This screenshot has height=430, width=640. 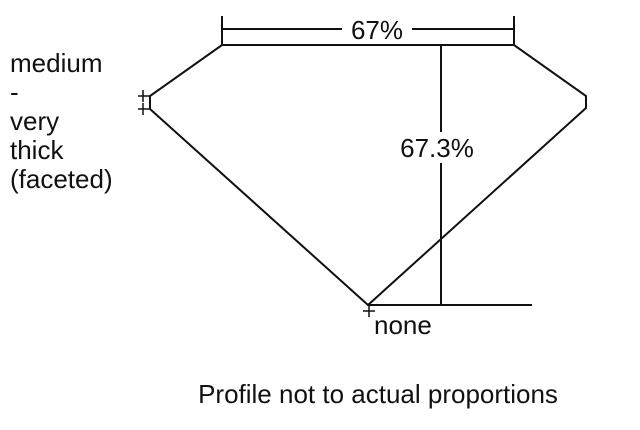 I want to click on girdle-label-line: (faceted), so click(x=61, y=179).